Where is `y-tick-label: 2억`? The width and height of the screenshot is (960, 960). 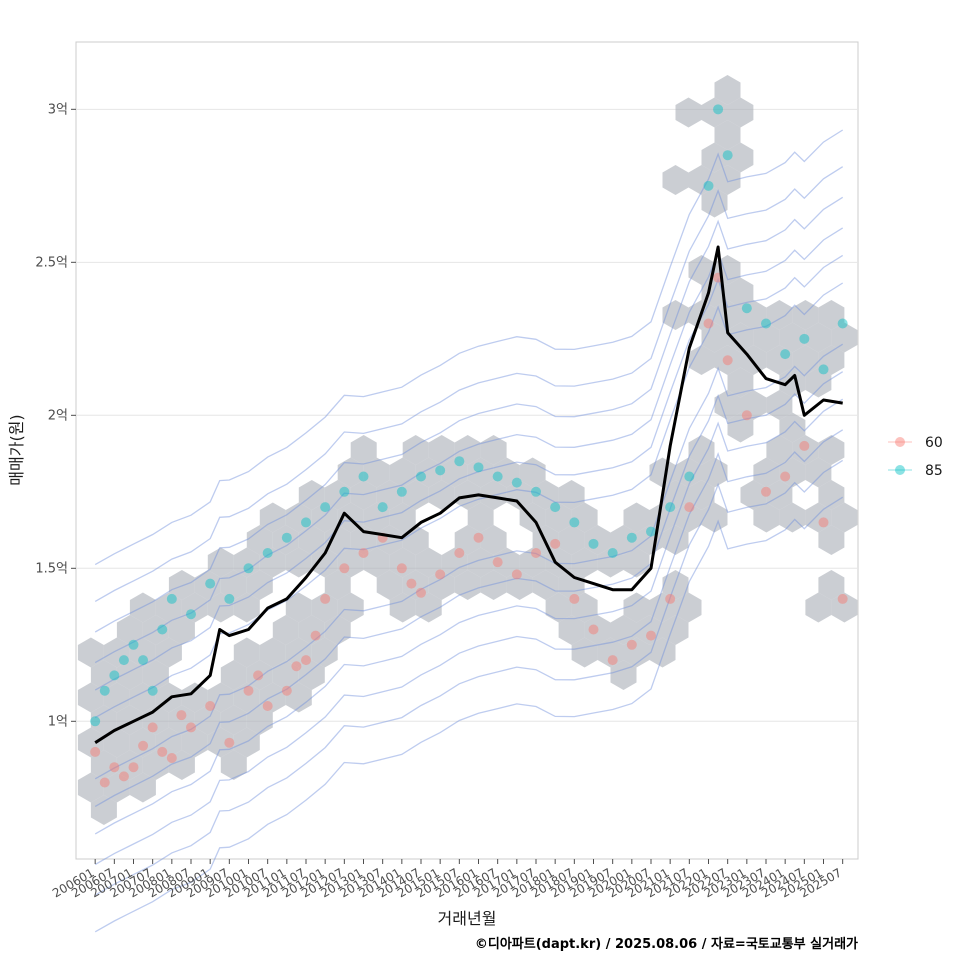 y-tick-label: 2억 is located at coordinates (58, 415).